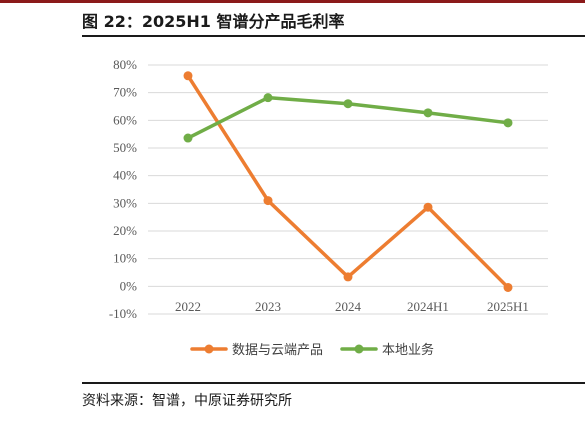 The width and height of the screenshot is (585, 421). Describe the element at coordinates (125, 64) in the screenshot. I see `y-tick-label: 80%` at that location.